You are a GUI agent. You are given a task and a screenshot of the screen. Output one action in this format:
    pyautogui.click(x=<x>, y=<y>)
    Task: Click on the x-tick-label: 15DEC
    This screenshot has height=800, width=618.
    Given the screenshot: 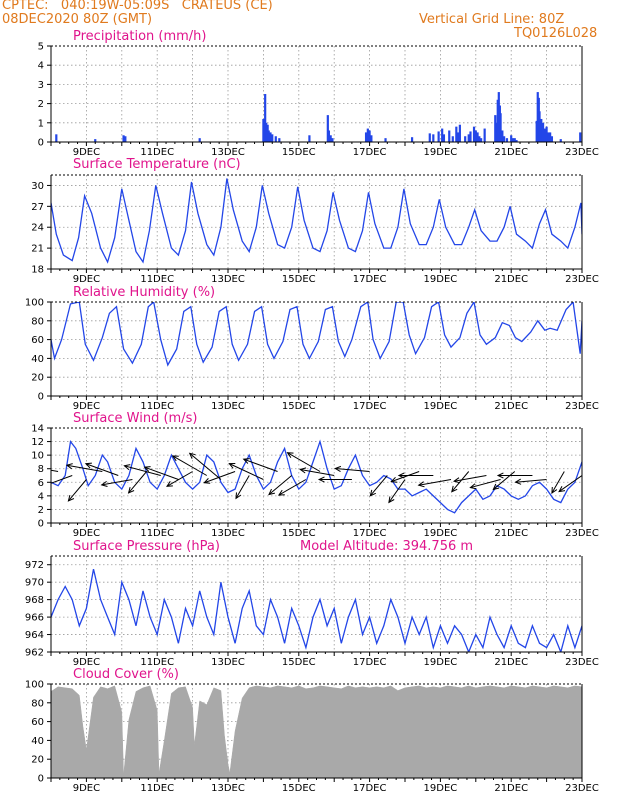 What is the action you would take?
    pyautogui.click(x=299, y=533)
    